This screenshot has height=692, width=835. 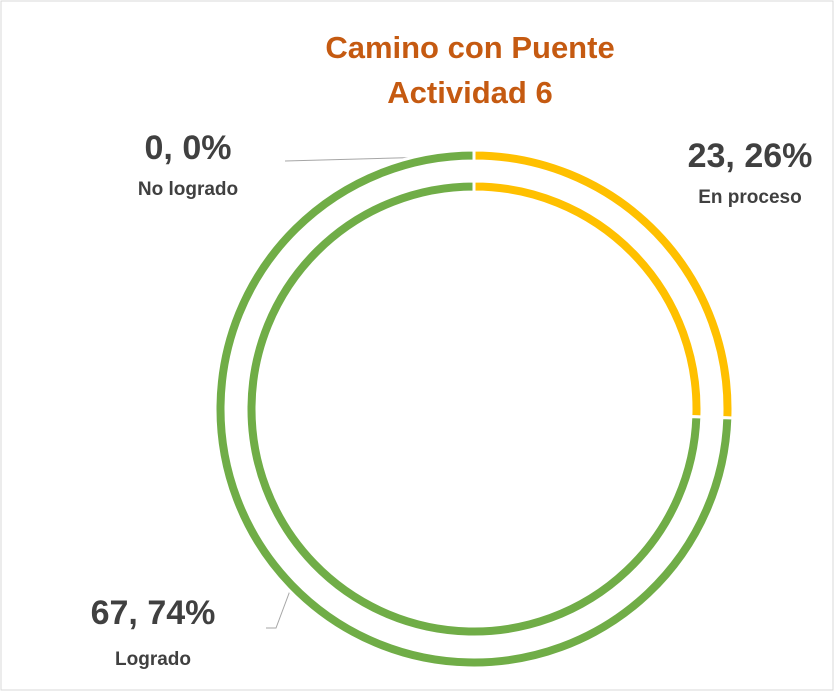 I want to click on category-label: Logrado, so click(x=153, y=659).